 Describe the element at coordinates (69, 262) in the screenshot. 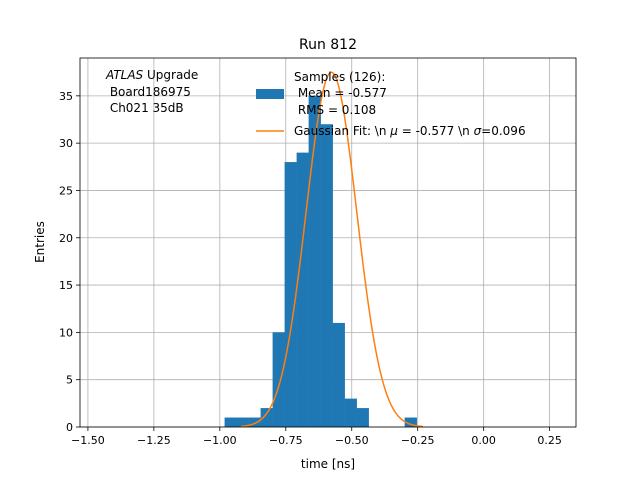

I see `y-axis-ticks: 0 5 10 15 20 25 30 35` at that location.